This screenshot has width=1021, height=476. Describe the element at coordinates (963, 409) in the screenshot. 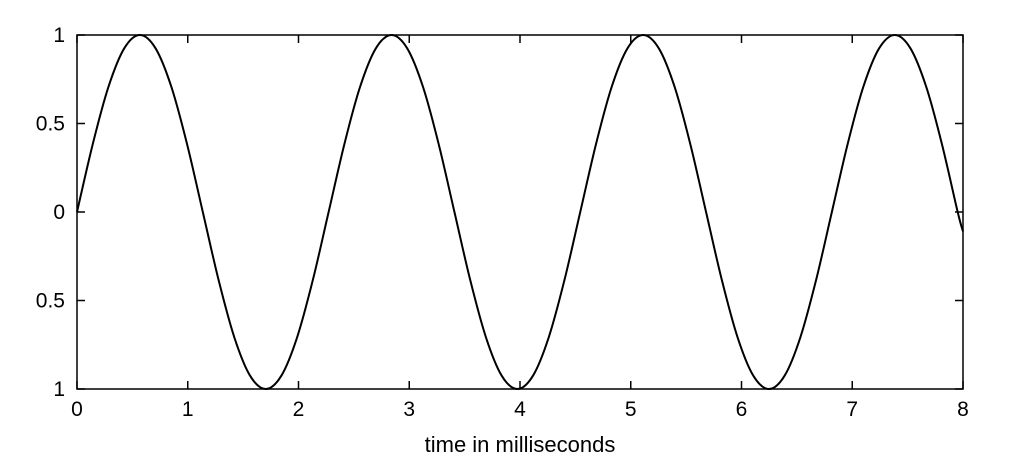

I see `x-tick-label: 8` at that location.